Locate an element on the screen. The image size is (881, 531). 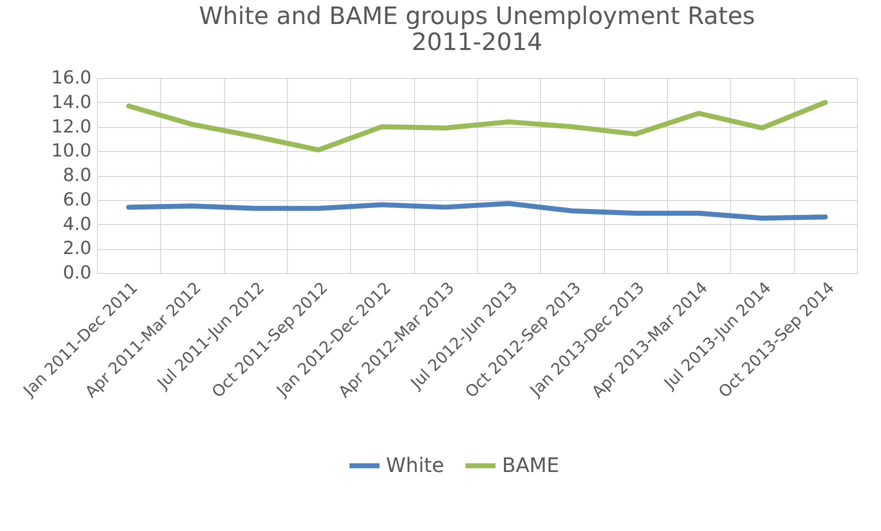
y-tick-label: 10.0 is located at coordinates (71, 151).